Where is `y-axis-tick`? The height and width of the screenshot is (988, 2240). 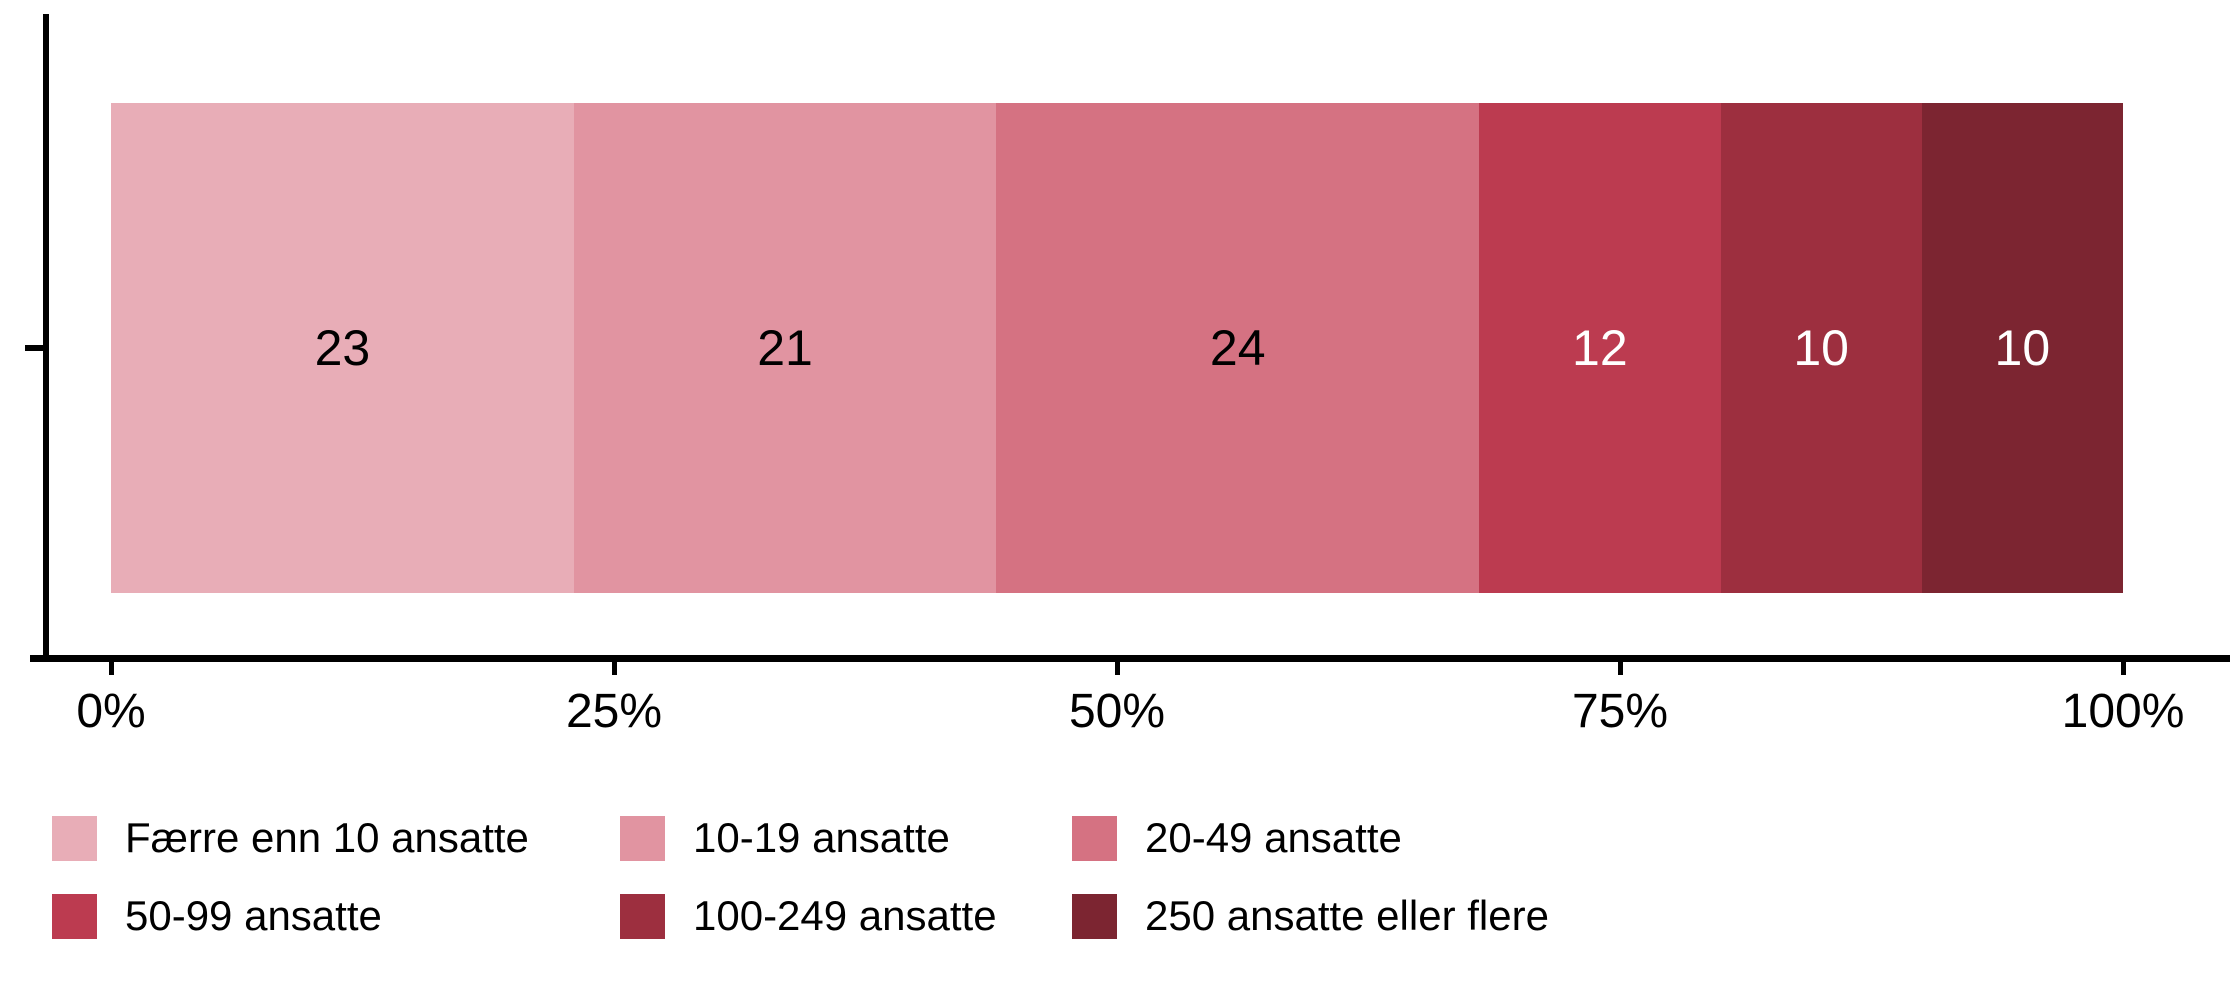 y-axis-tick is located at coordinates (34, 348).